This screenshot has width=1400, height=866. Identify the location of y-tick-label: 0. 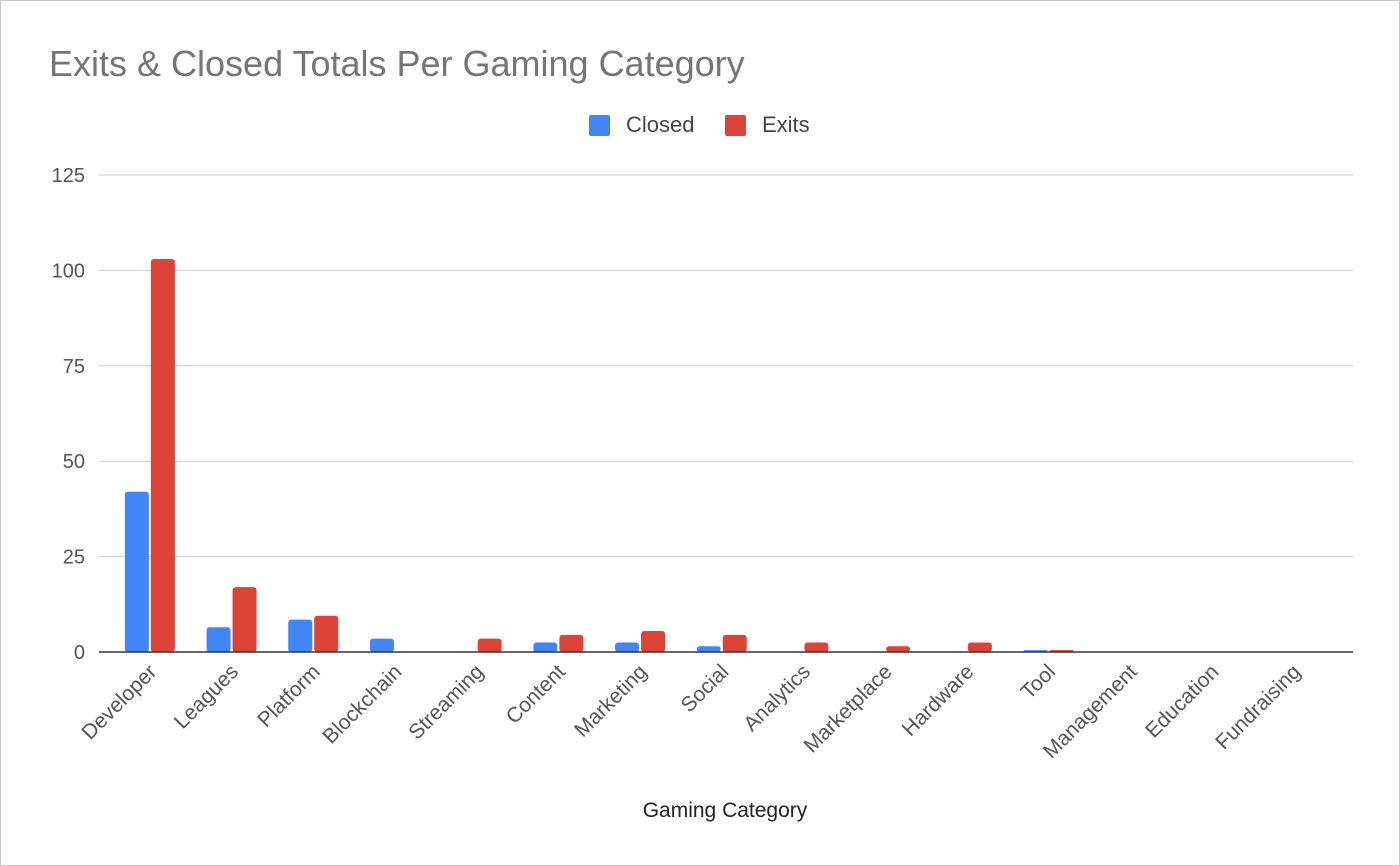
(79, 653).